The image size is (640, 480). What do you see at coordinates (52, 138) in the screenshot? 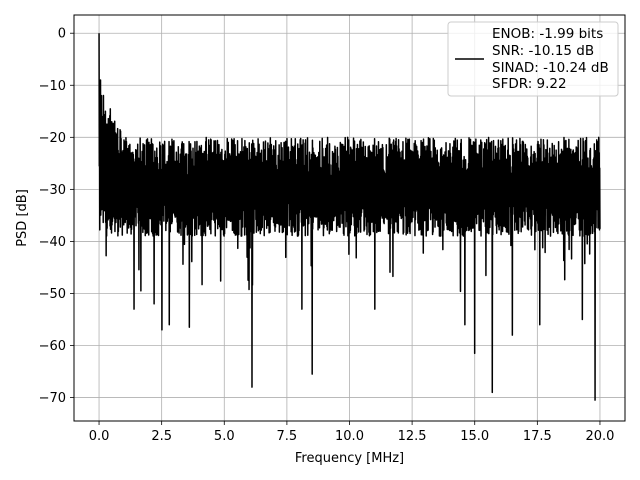
I see `y-tick-label: −20` at bounding box center [52, 138].